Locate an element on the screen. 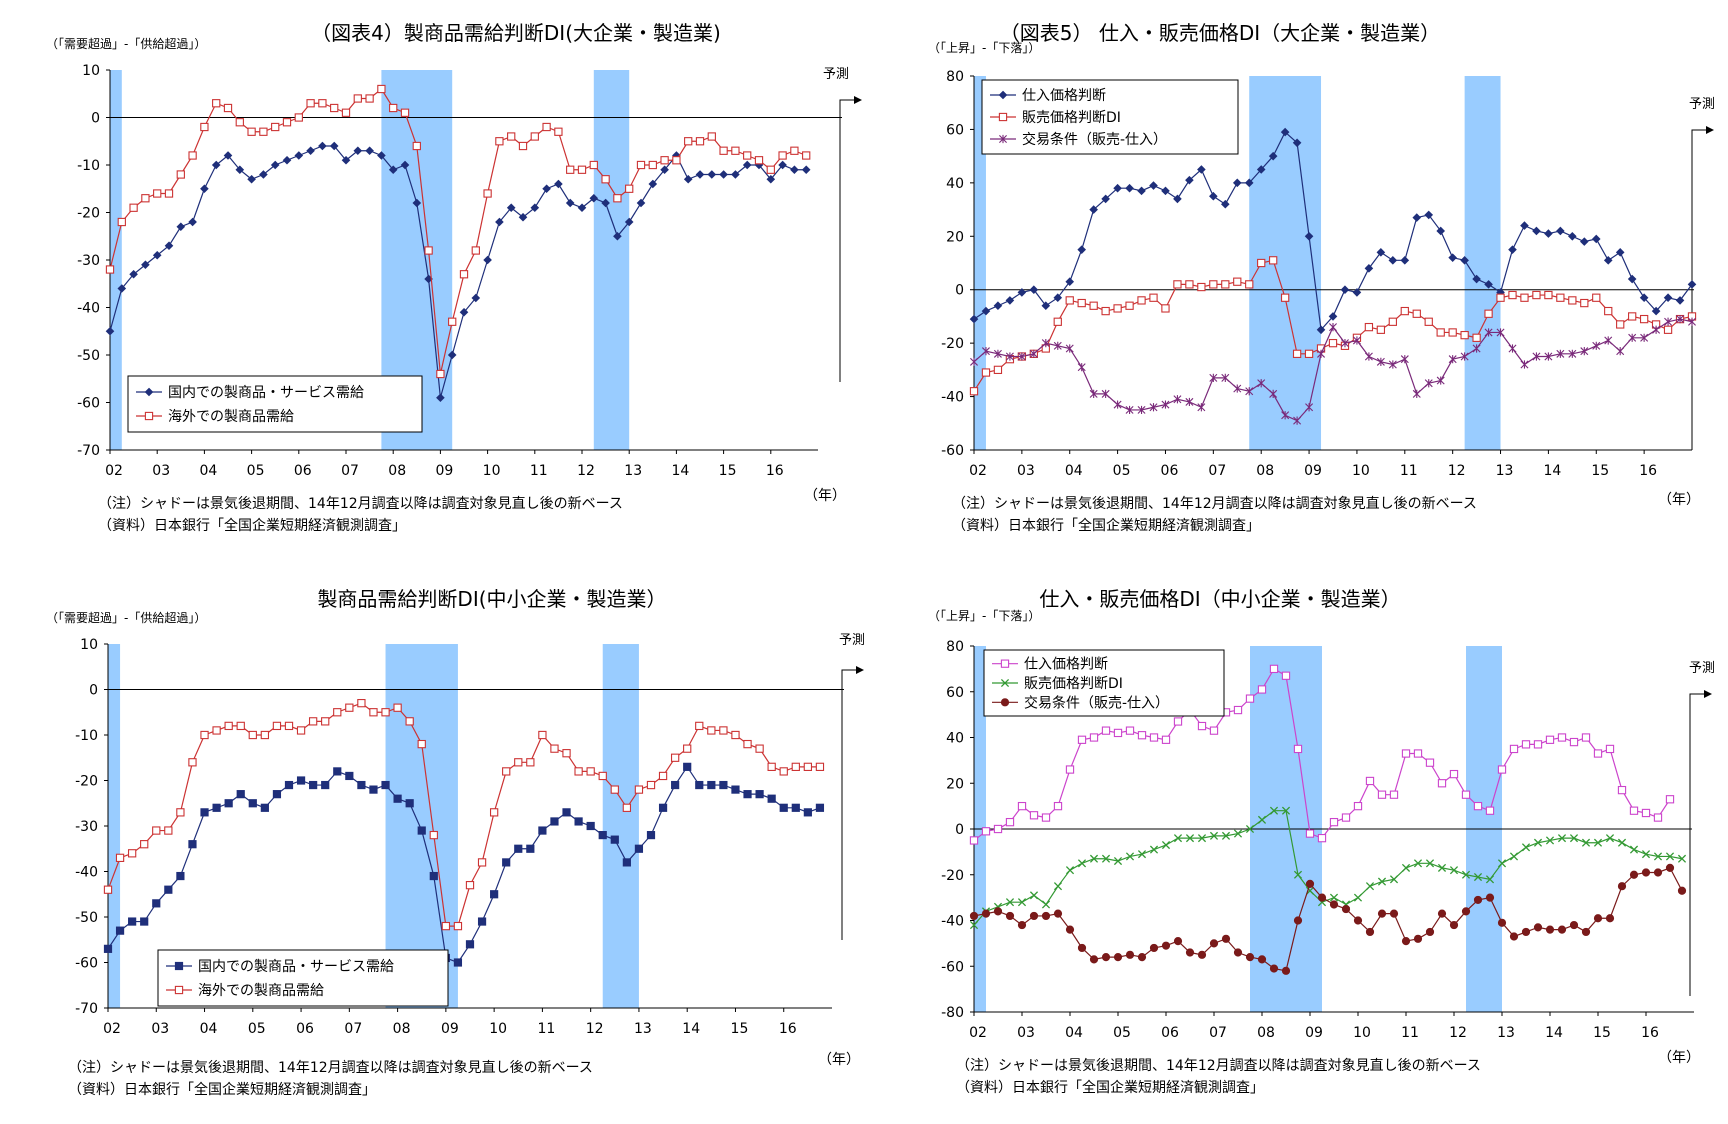  x-tick-label: 16 is located at coordinates (788, 1029).